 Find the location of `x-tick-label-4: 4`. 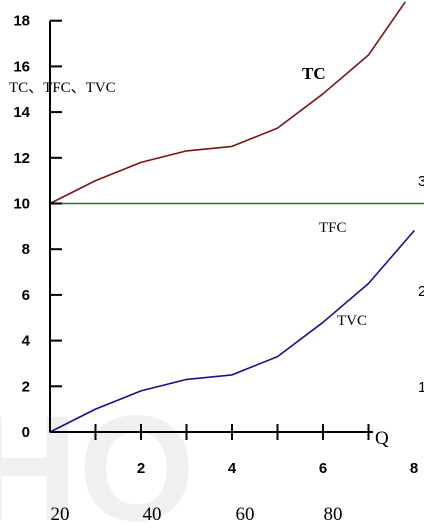

x-tick-label-4: 4 is located at coordinates (232, 468).